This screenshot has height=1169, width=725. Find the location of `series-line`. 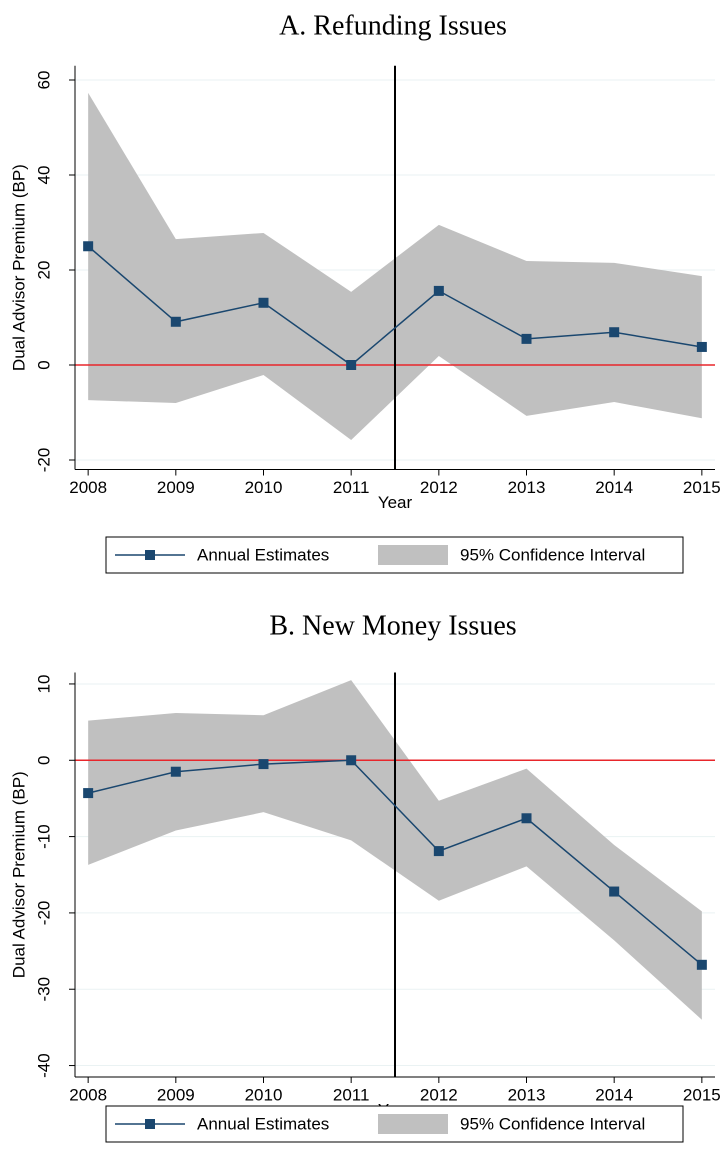

series-line is located at coordinates (394, 305).